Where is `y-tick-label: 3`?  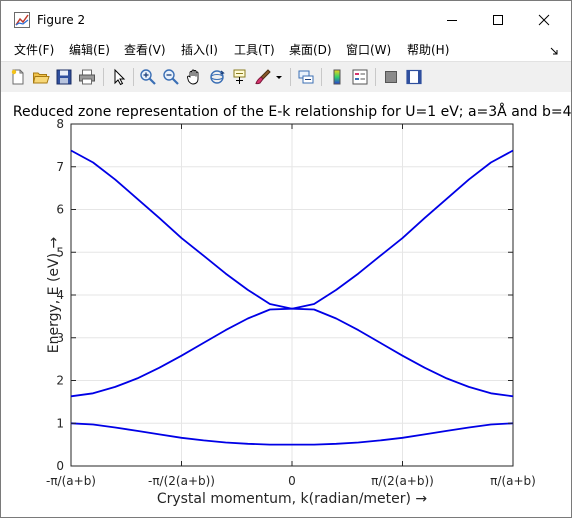
y-tick-label: 3 is located at coordinates (60, 338).